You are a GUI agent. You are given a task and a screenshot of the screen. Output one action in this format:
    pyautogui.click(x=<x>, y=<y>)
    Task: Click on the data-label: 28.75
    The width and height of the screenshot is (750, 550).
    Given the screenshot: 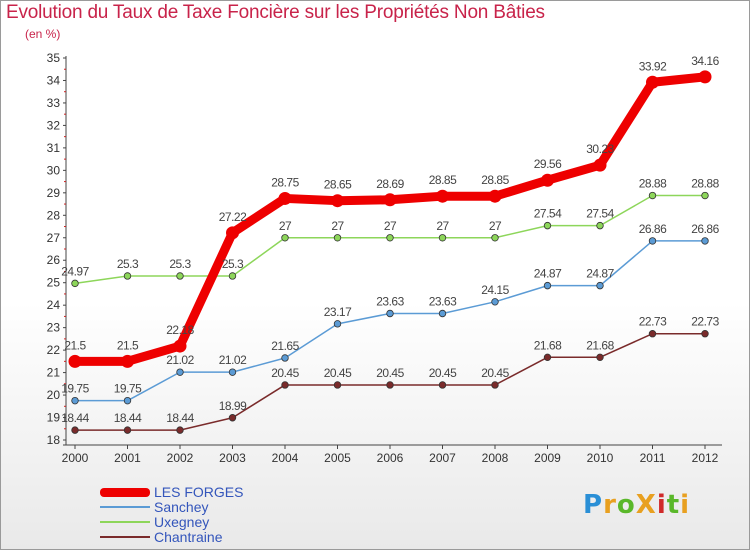 What is the action you would take?
    pyautogui.click(x=285, y=182)
    